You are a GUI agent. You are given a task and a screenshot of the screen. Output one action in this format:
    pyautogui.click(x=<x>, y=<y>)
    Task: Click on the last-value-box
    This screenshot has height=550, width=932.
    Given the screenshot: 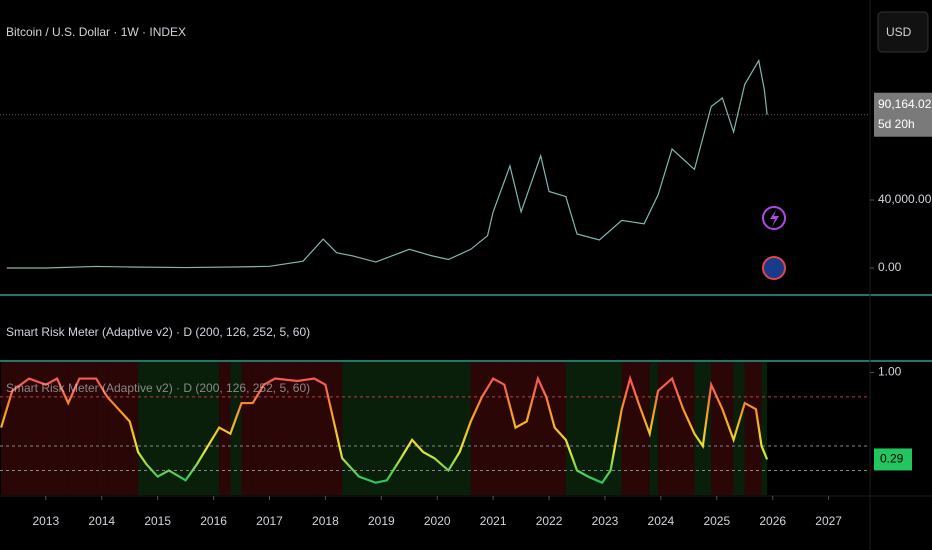 What is the action you would take?
    pyautogui.click(x=893, y=459)
    